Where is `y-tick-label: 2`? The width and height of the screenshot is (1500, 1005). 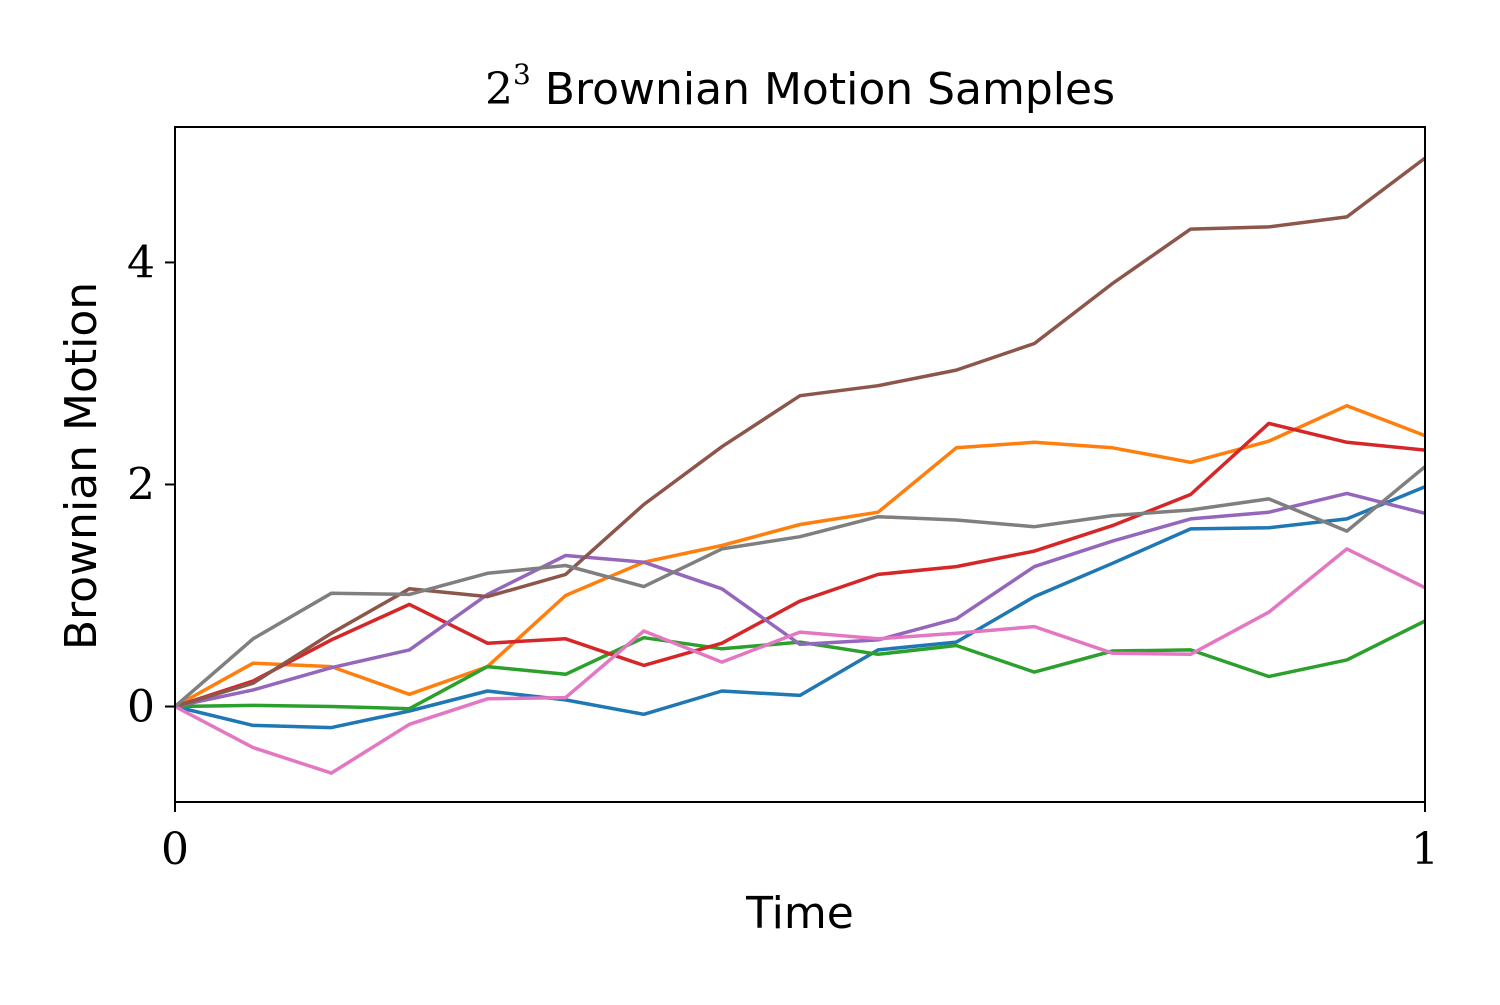 y-tick-label: 2 is located at coordinates (141, 484).